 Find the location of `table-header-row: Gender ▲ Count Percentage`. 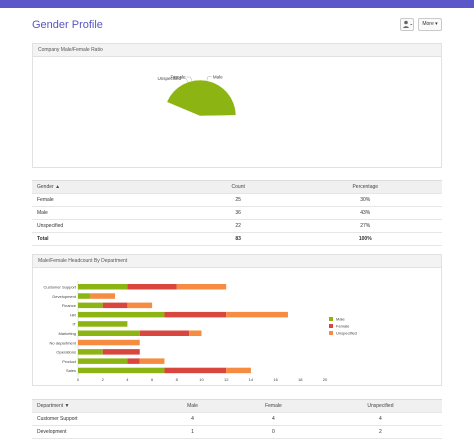

table-header-row: Gender ▲ Count Percentage is located at coordinates (237, 187).